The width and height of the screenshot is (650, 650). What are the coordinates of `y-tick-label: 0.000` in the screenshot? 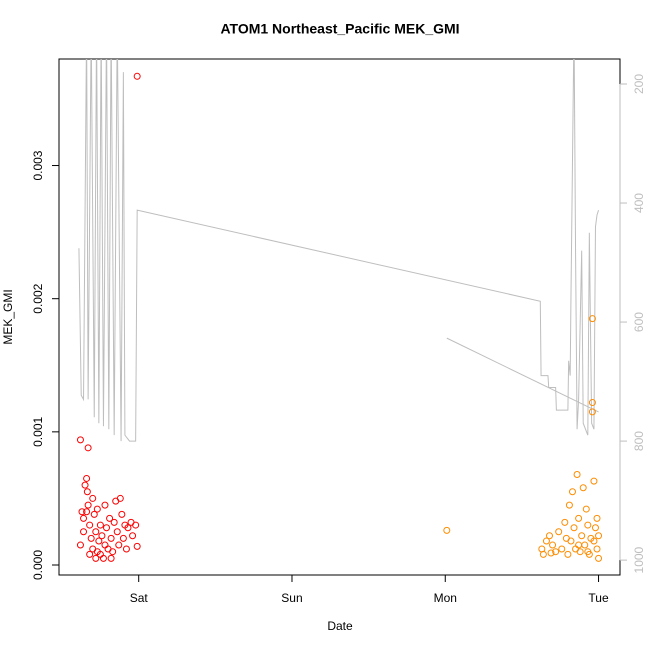 It's located at (38, 565).